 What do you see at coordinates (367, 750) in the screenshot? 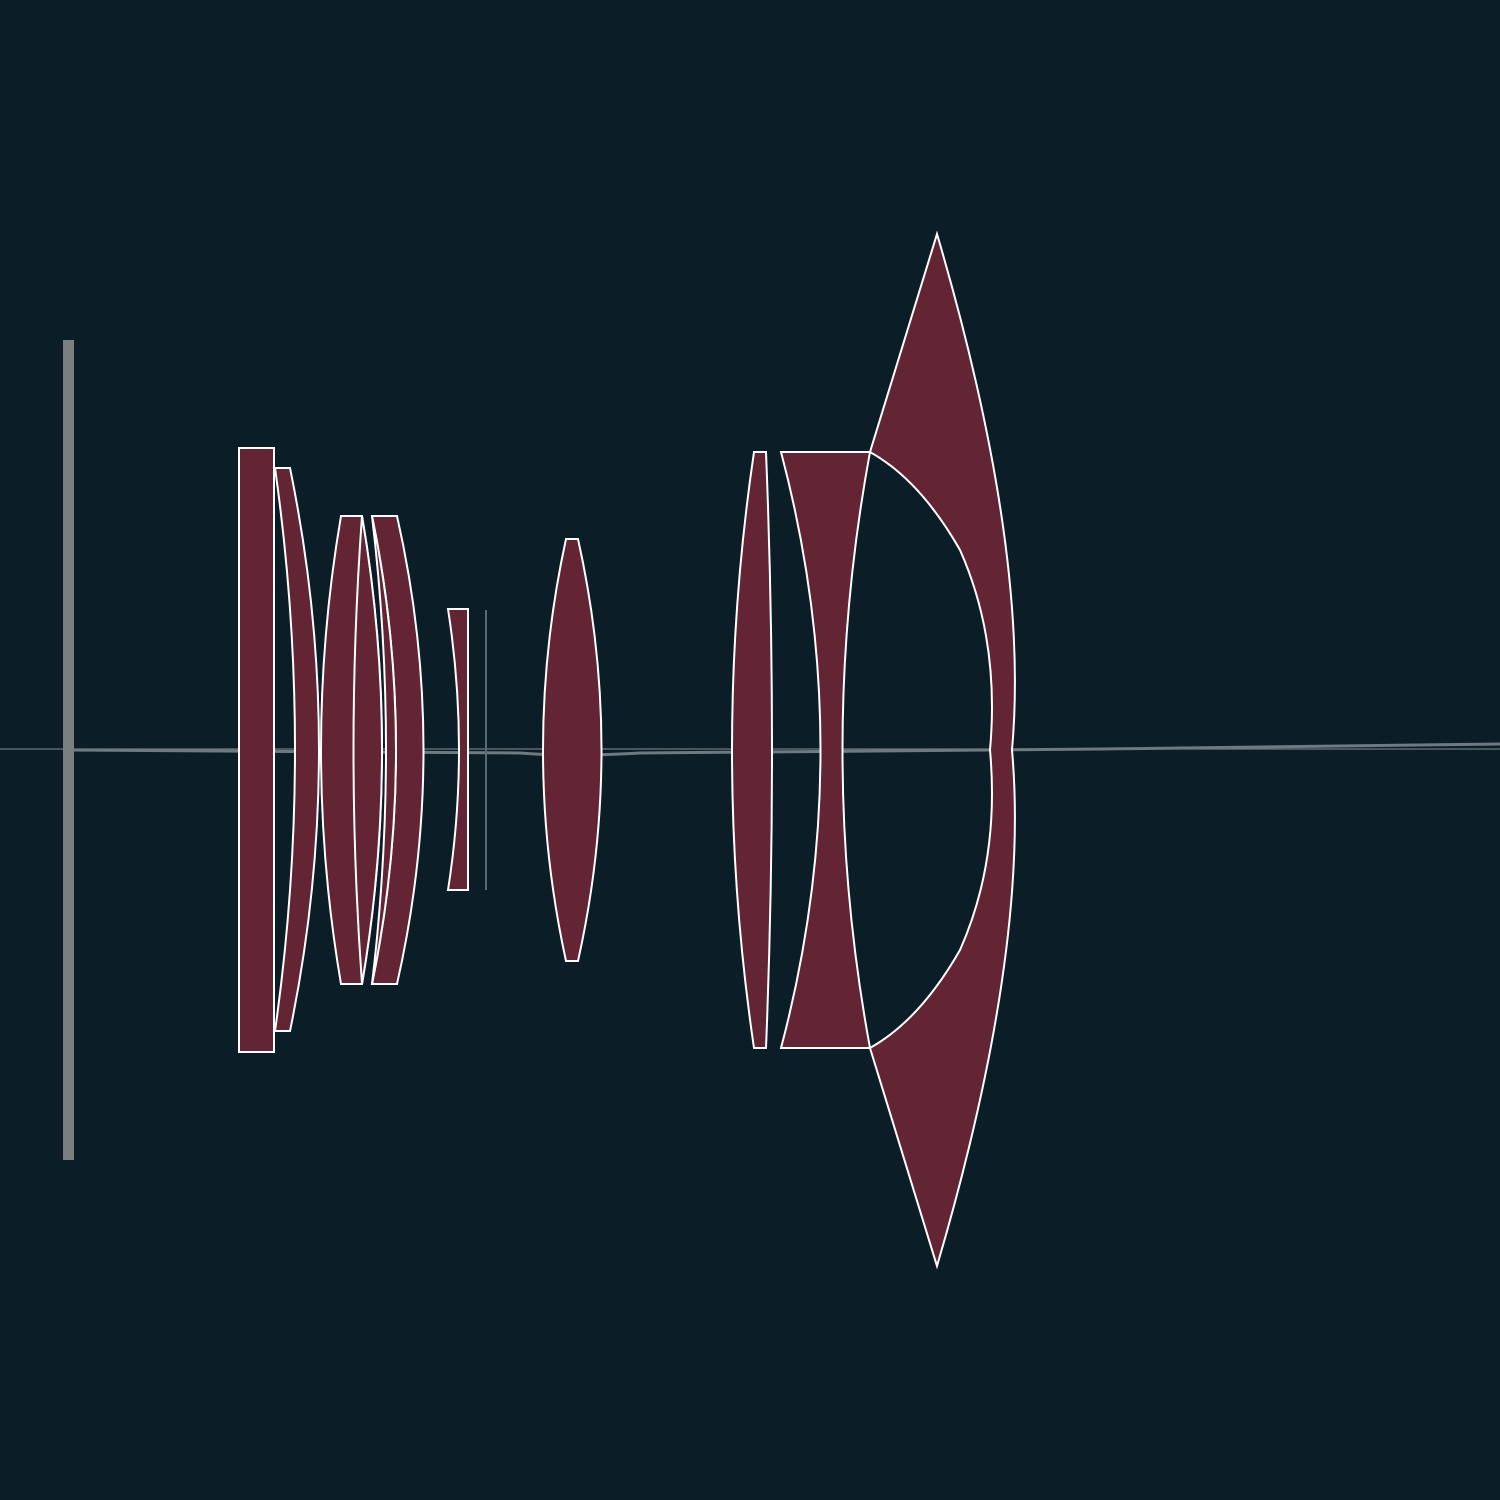
I see `lens-group-a-inner` at bounding box center [367, 750].